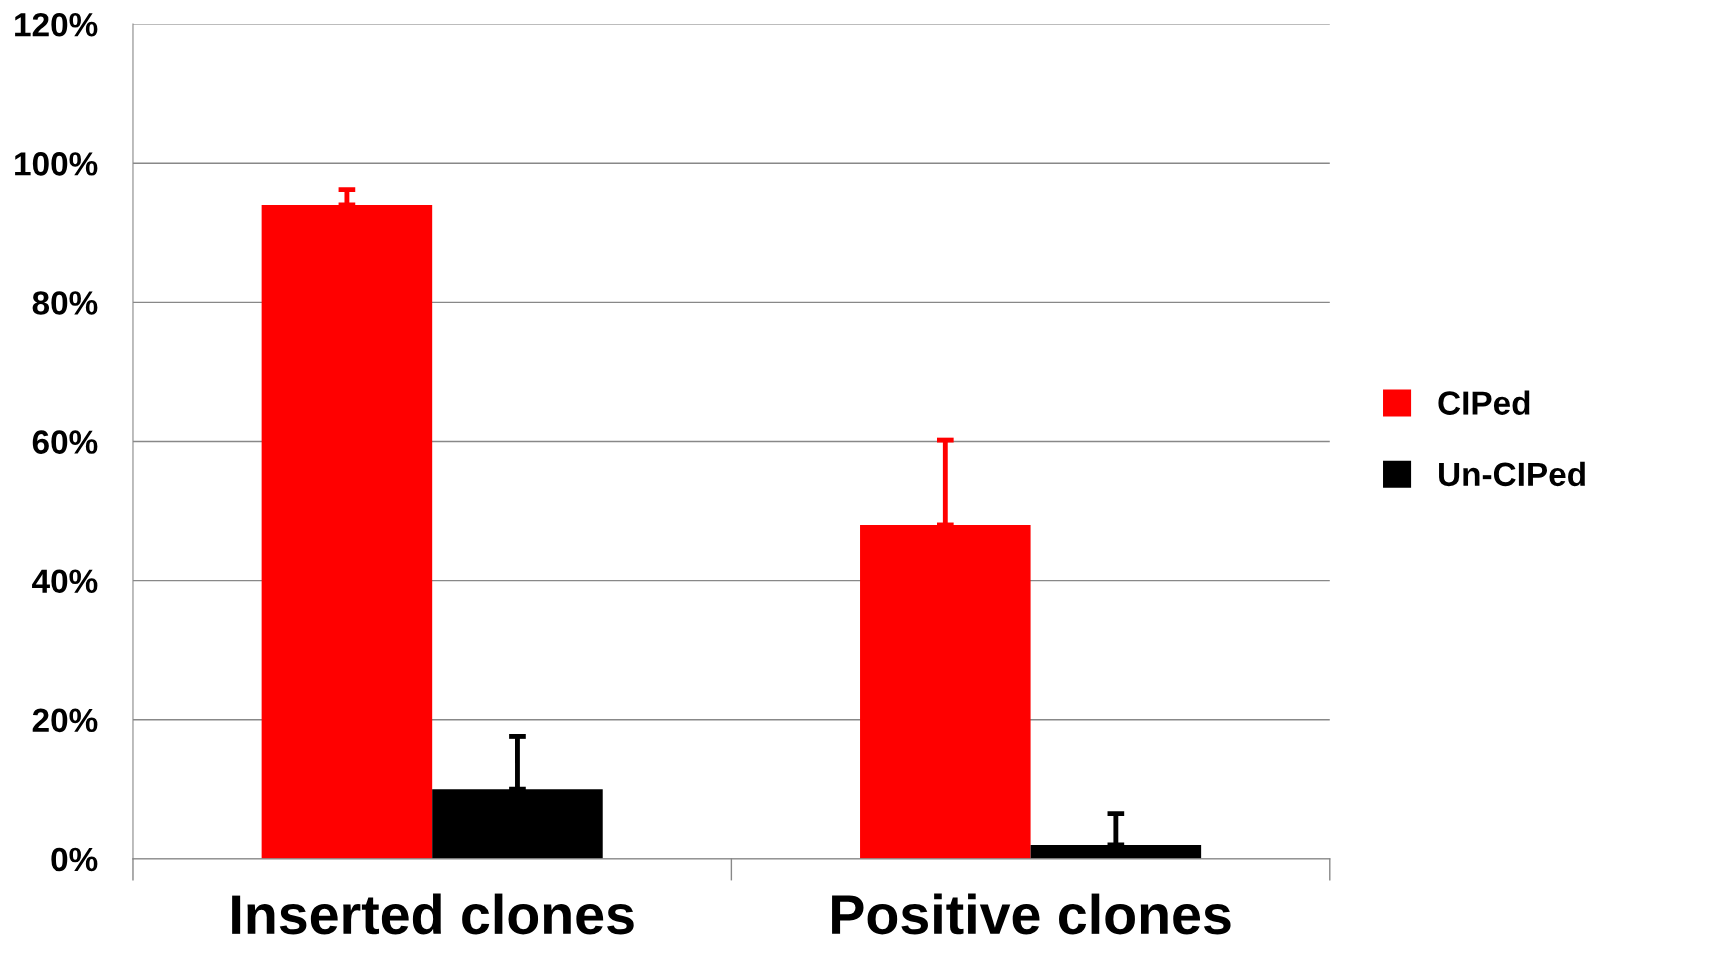 Image resolution: width=1727 pixels, height=965 pixels. Describe the element at coordinates (1512, 474) in the screenshot. I see `legend-label: Un-CIPed` at that location.